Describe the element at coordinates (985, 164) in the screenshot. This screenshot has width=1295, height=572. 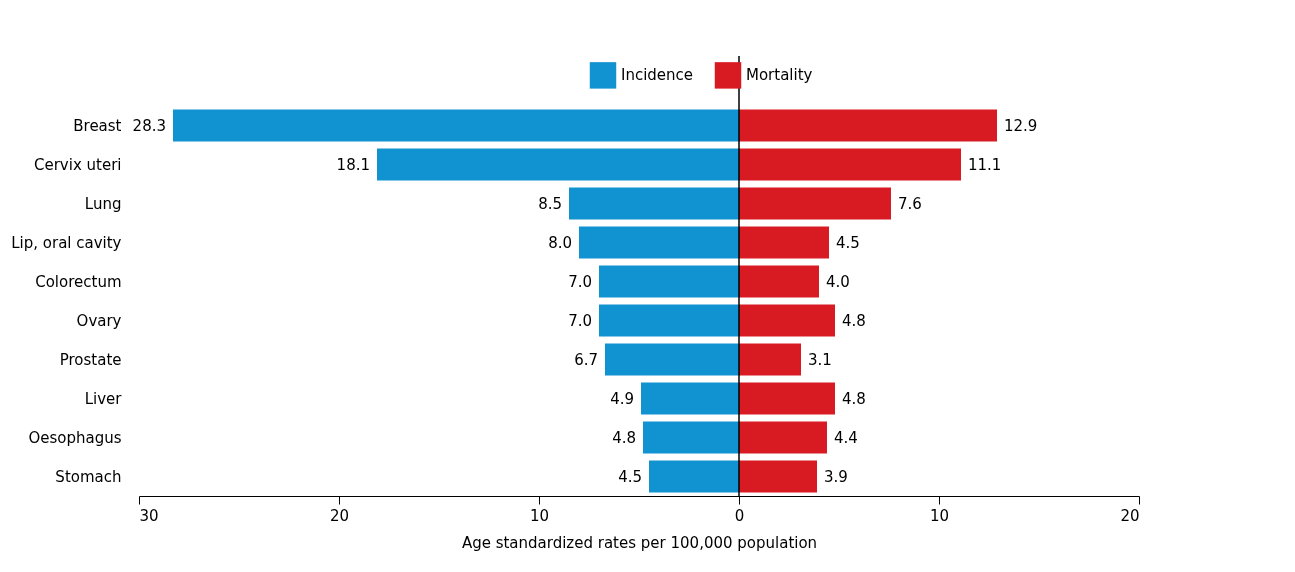
I see `data-label: 11.1` at that location.